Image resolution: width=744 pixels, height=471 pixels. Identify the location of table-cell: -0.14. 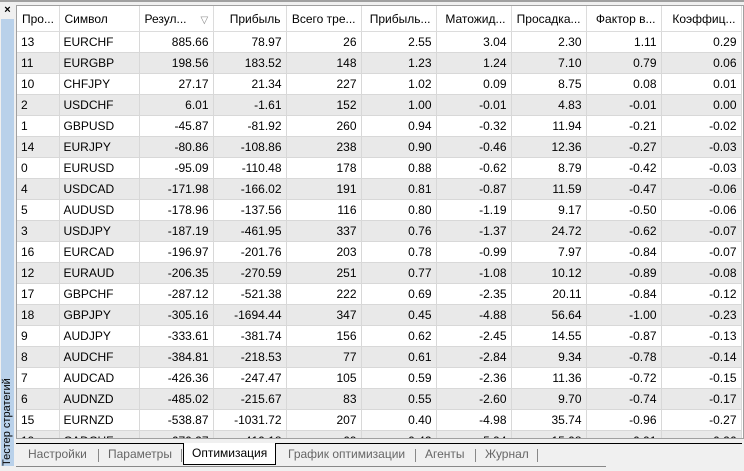
(701, 357).